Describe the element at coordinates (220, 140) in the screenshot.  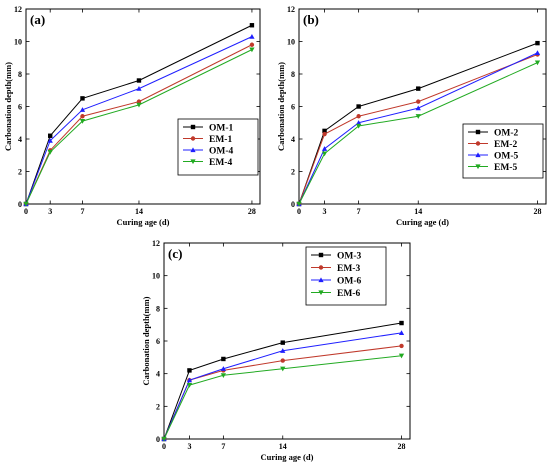
I see `legend-entry: EM-1` at that location.